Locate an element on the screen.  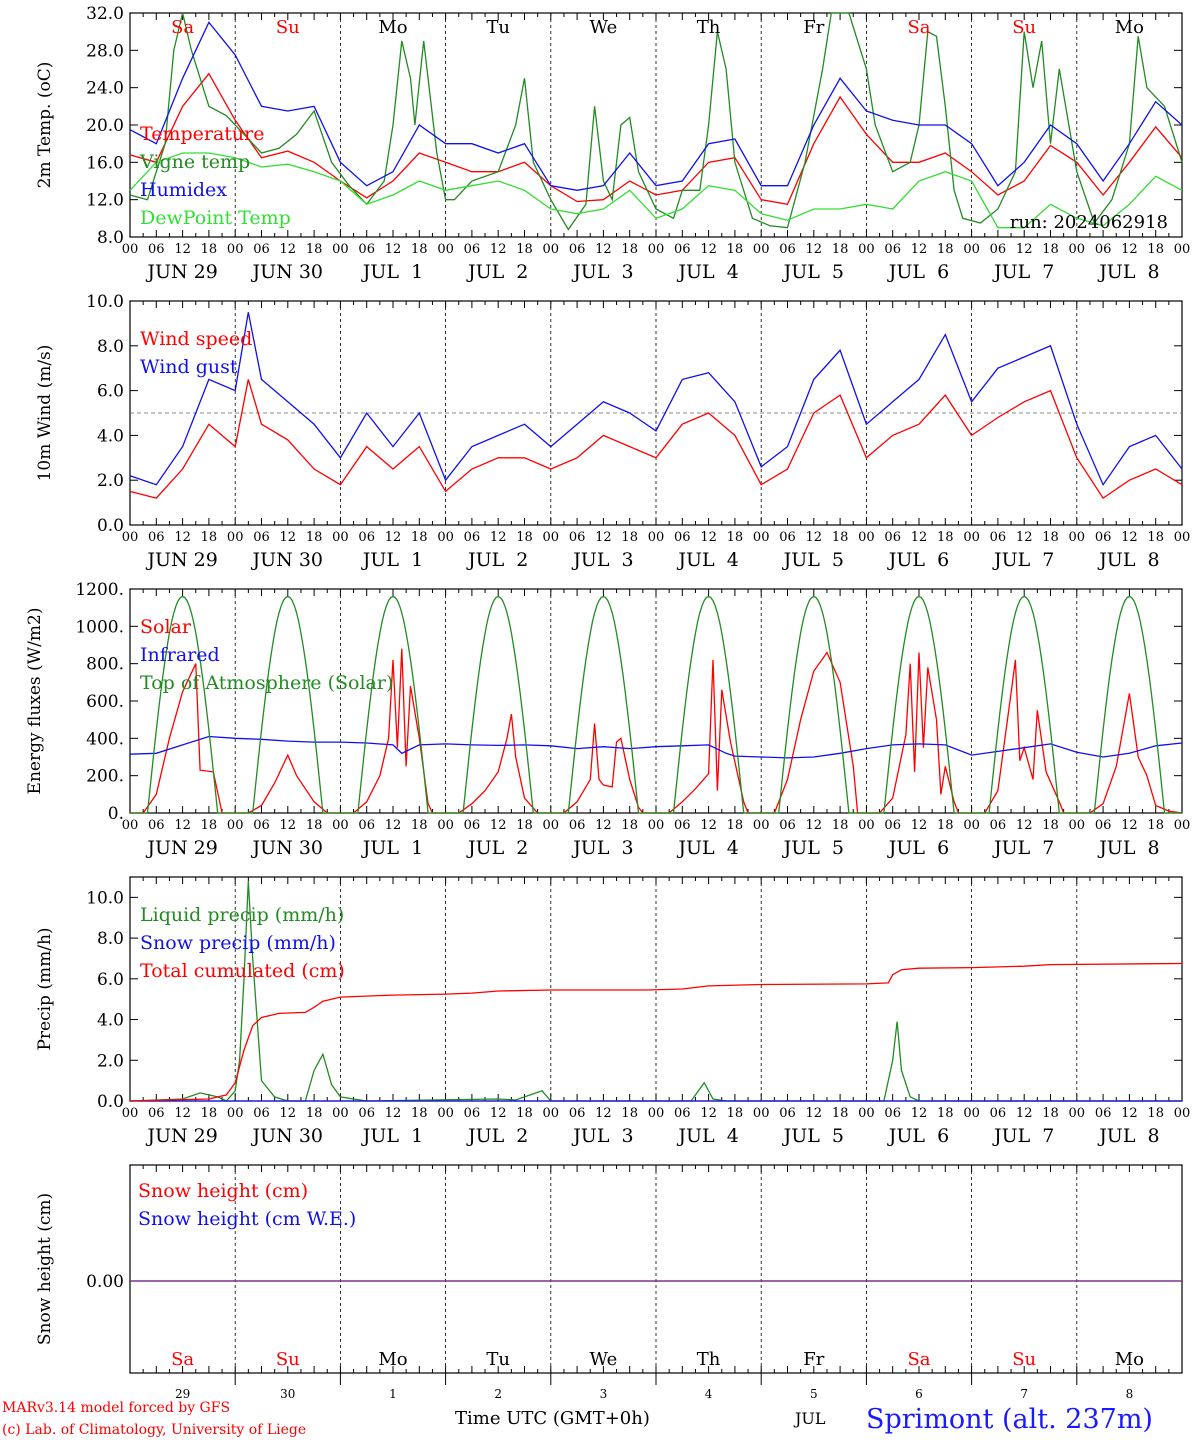
date-label: JUL 7 is located at coordinates (1023, 1136).